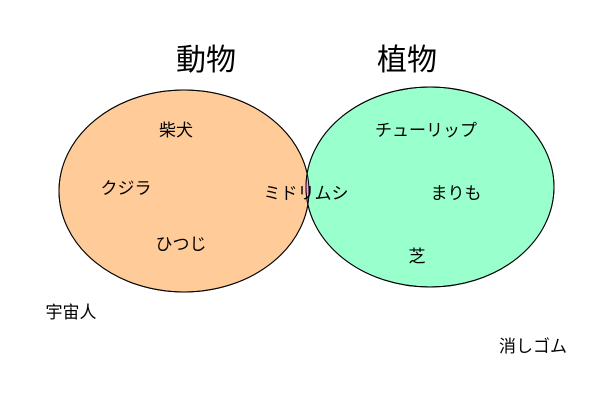  I want to click on set-right-title: 植物, so click(407, 60).